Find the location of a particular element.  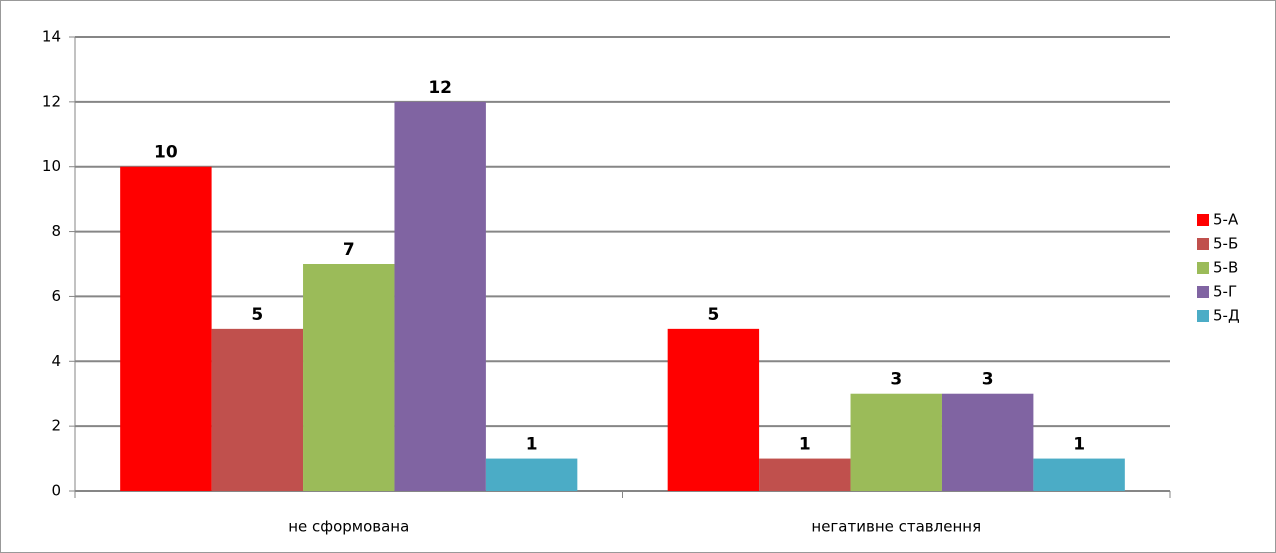

y-tick-label: 12 is located at coordinates (51, 101).